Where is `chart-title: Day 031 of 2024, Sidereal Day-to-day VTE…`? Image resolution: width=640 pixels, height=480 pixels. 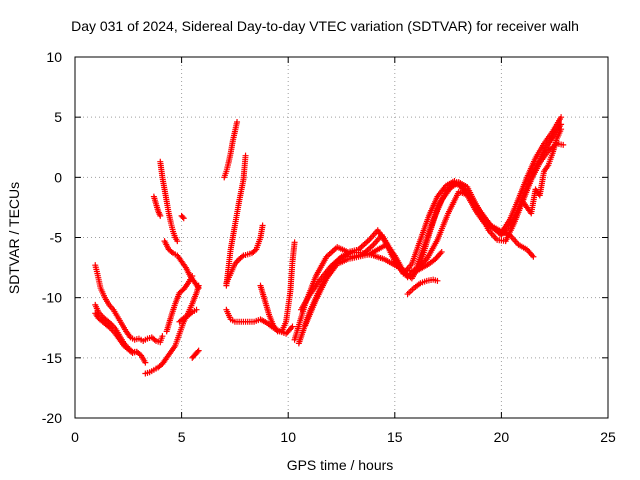
chart-title: Day 031 of 2024, Sidereal Day-to-day VTE… is located at coordinates (325, 26).